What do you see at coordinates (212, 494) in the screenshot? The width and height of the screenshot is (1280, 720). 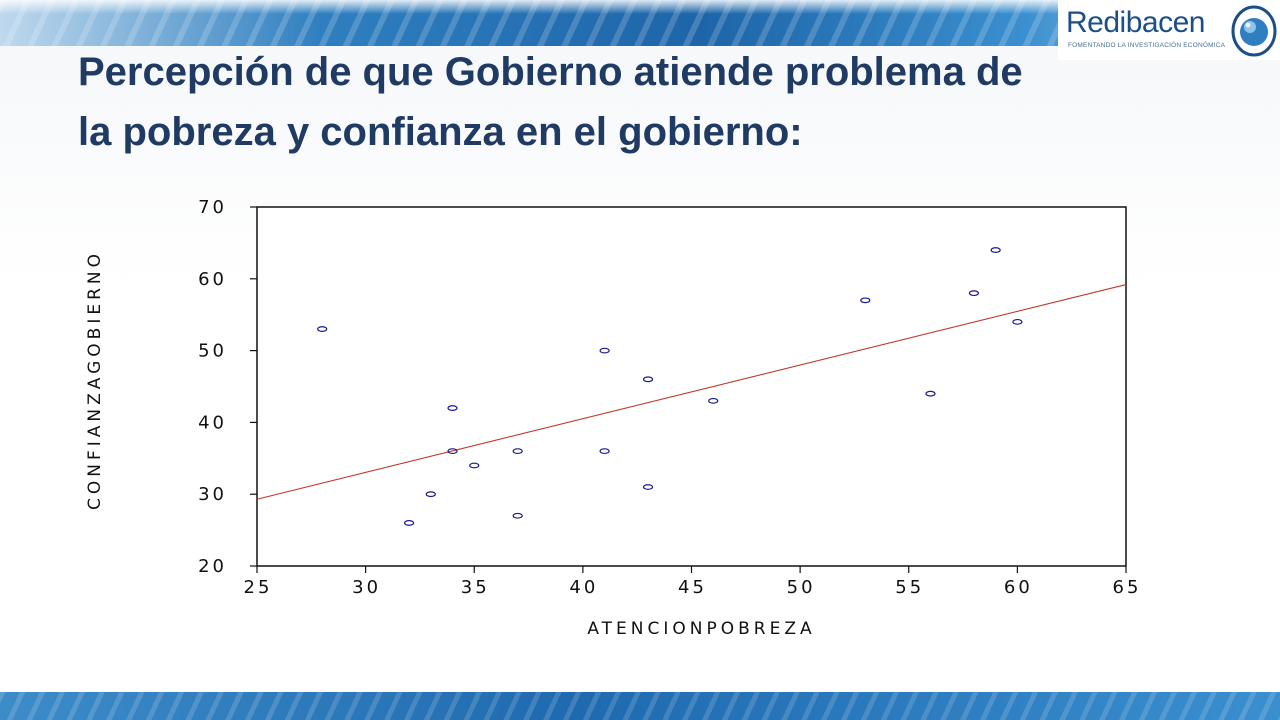 I see `y-tick-label: 30` at bounding box center [212, 494].